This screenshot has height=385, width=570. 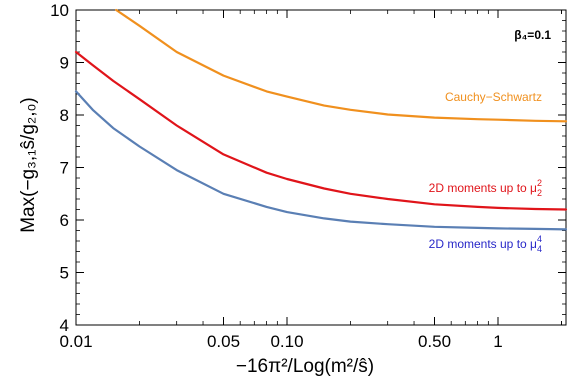 I want to click on y-tick-label: 5, so click(x=64, y=273).